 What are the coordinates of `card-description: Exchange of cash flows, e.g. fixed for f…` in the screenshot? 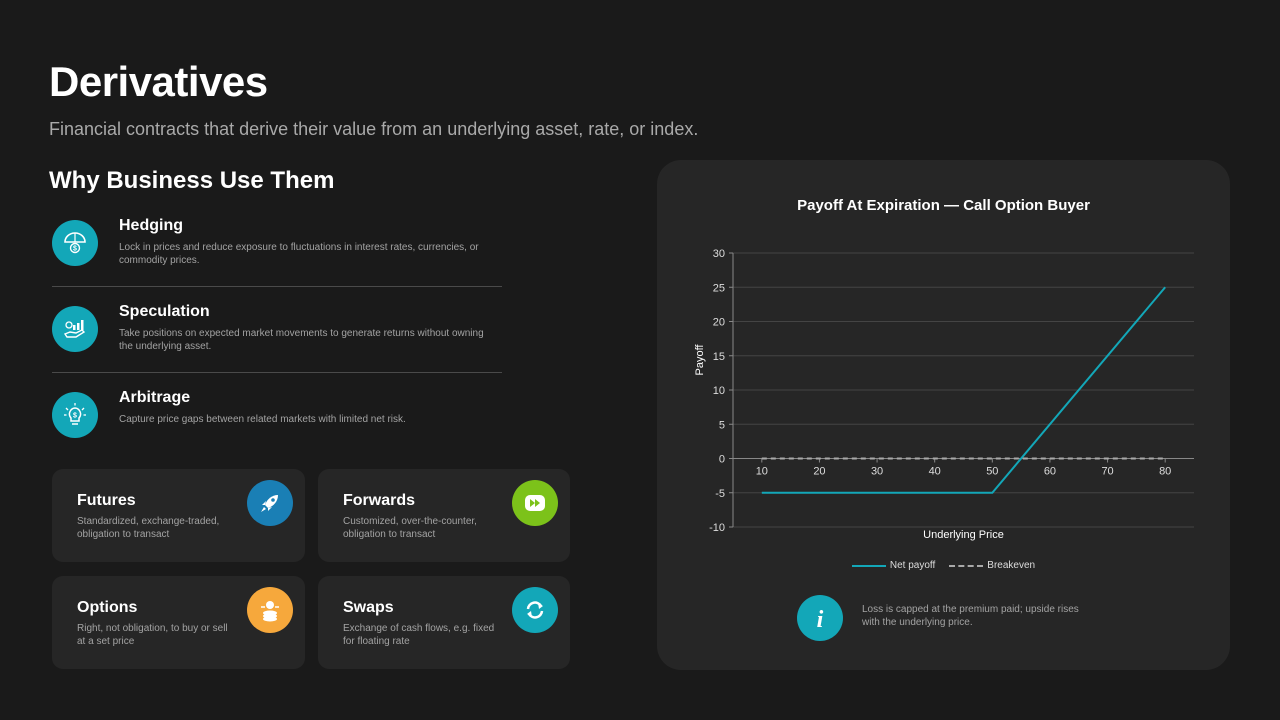 It's located at (419, 635).